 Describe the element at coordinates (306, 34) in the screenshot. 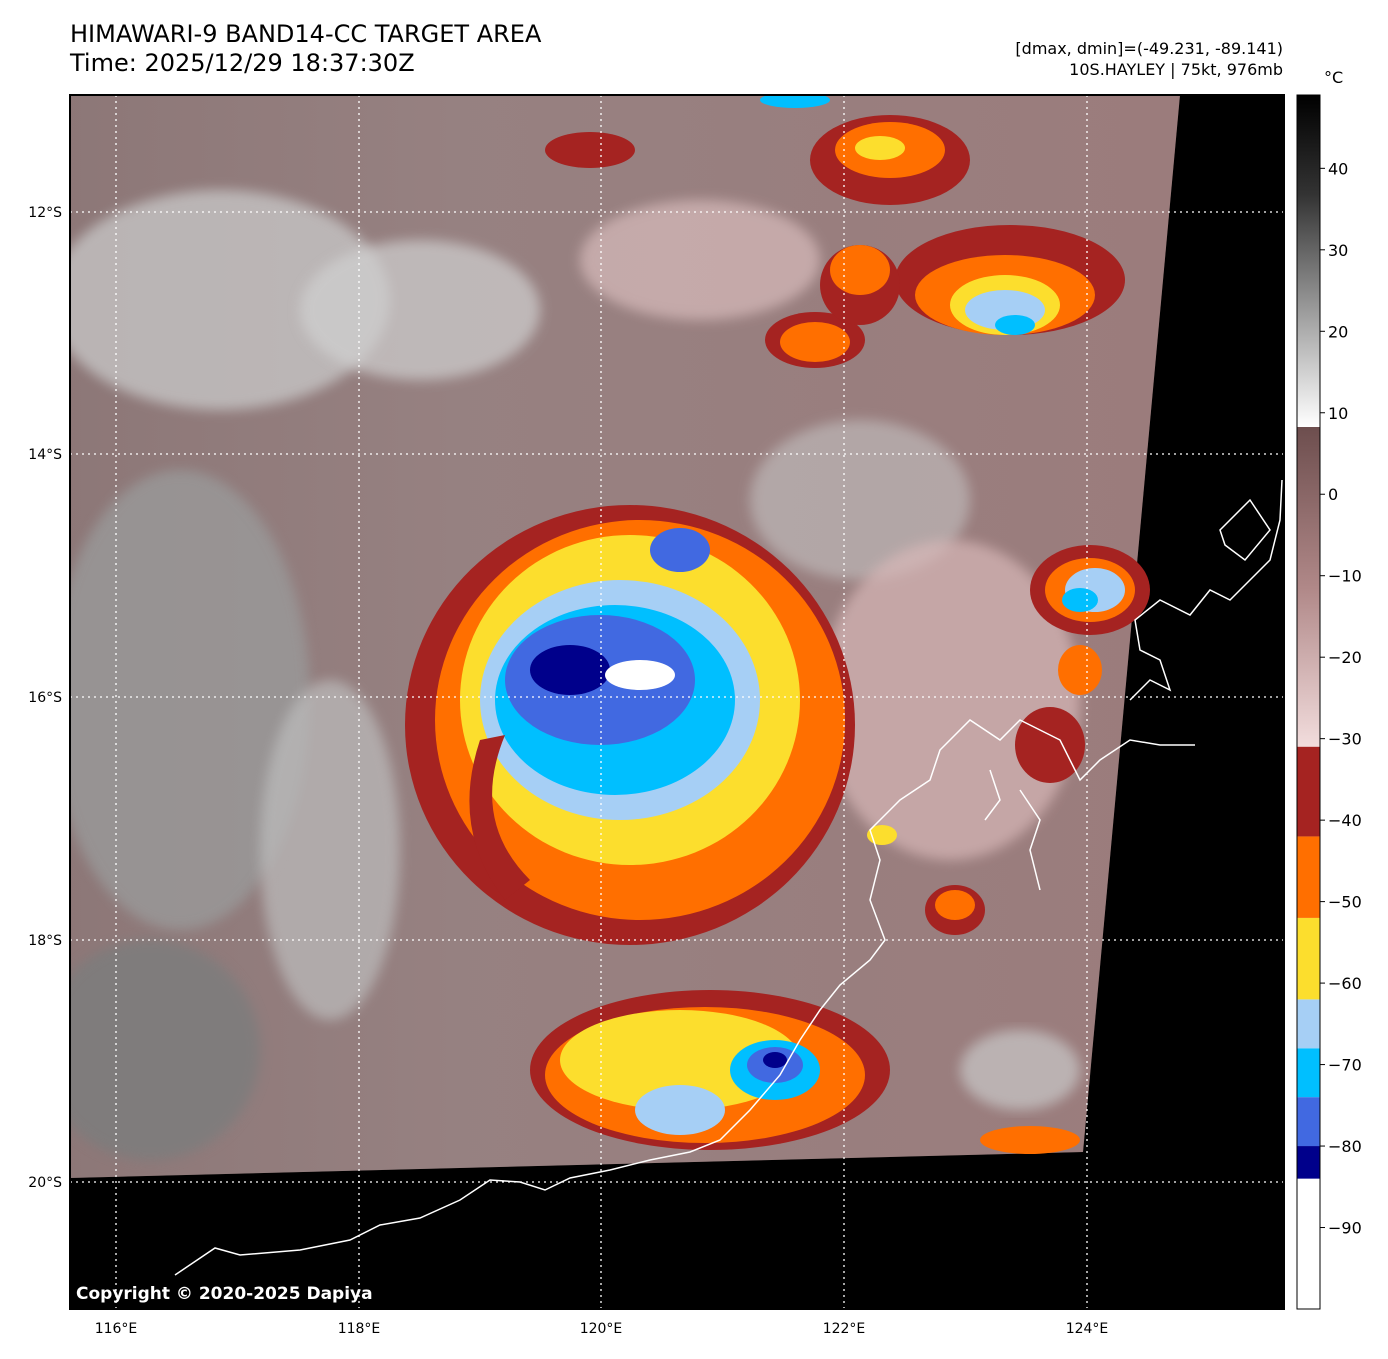

I see `title-line-1: HIMAWARI-9 BAND14-CC TARGET AREA` at that location.